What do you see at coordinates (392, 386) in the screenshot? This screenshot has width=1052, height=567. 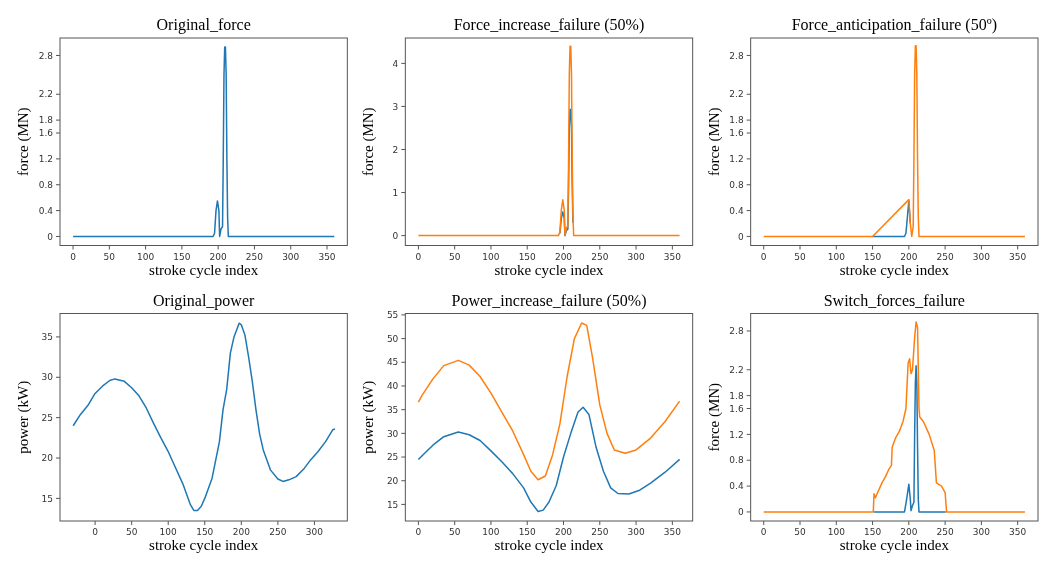 I see `y-tick-label: 40` at bounding box center [392, 386].